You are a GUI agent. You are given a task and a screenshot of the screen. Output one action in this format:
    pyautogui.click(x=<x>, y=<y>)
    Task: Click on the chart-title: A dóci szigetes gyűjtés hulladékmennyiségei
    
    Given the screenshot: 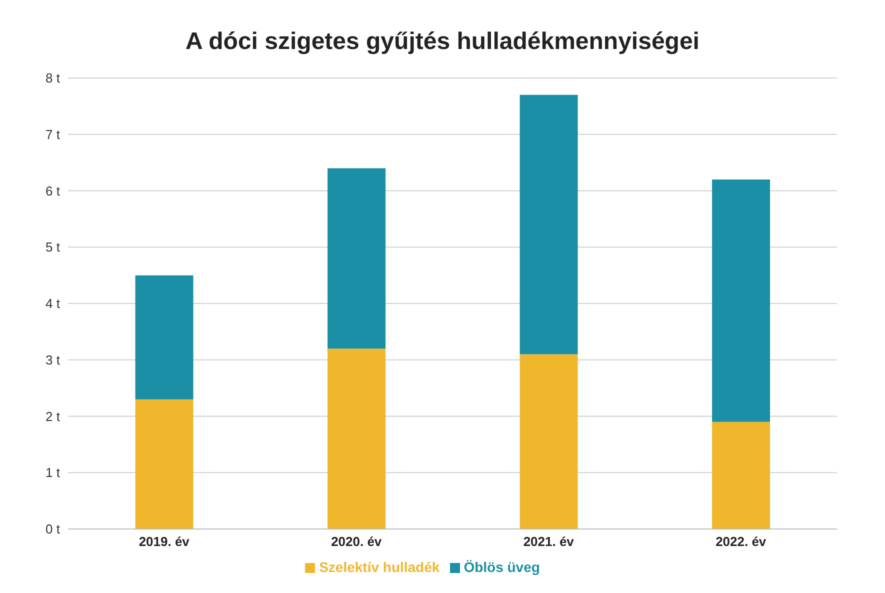 What is the action you would take?
    pyautogui.click(x=442, y=42)
    